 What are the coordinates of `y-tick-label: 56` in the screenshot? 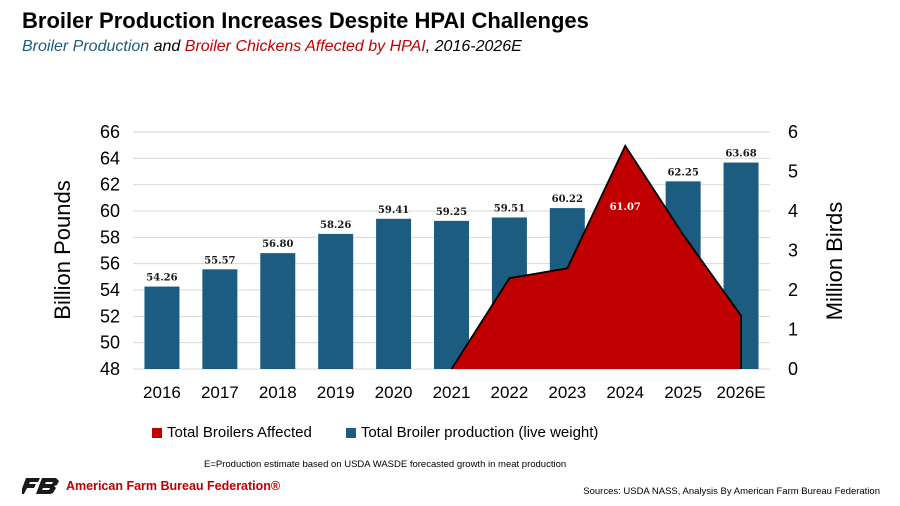 It's located at (110, 264).